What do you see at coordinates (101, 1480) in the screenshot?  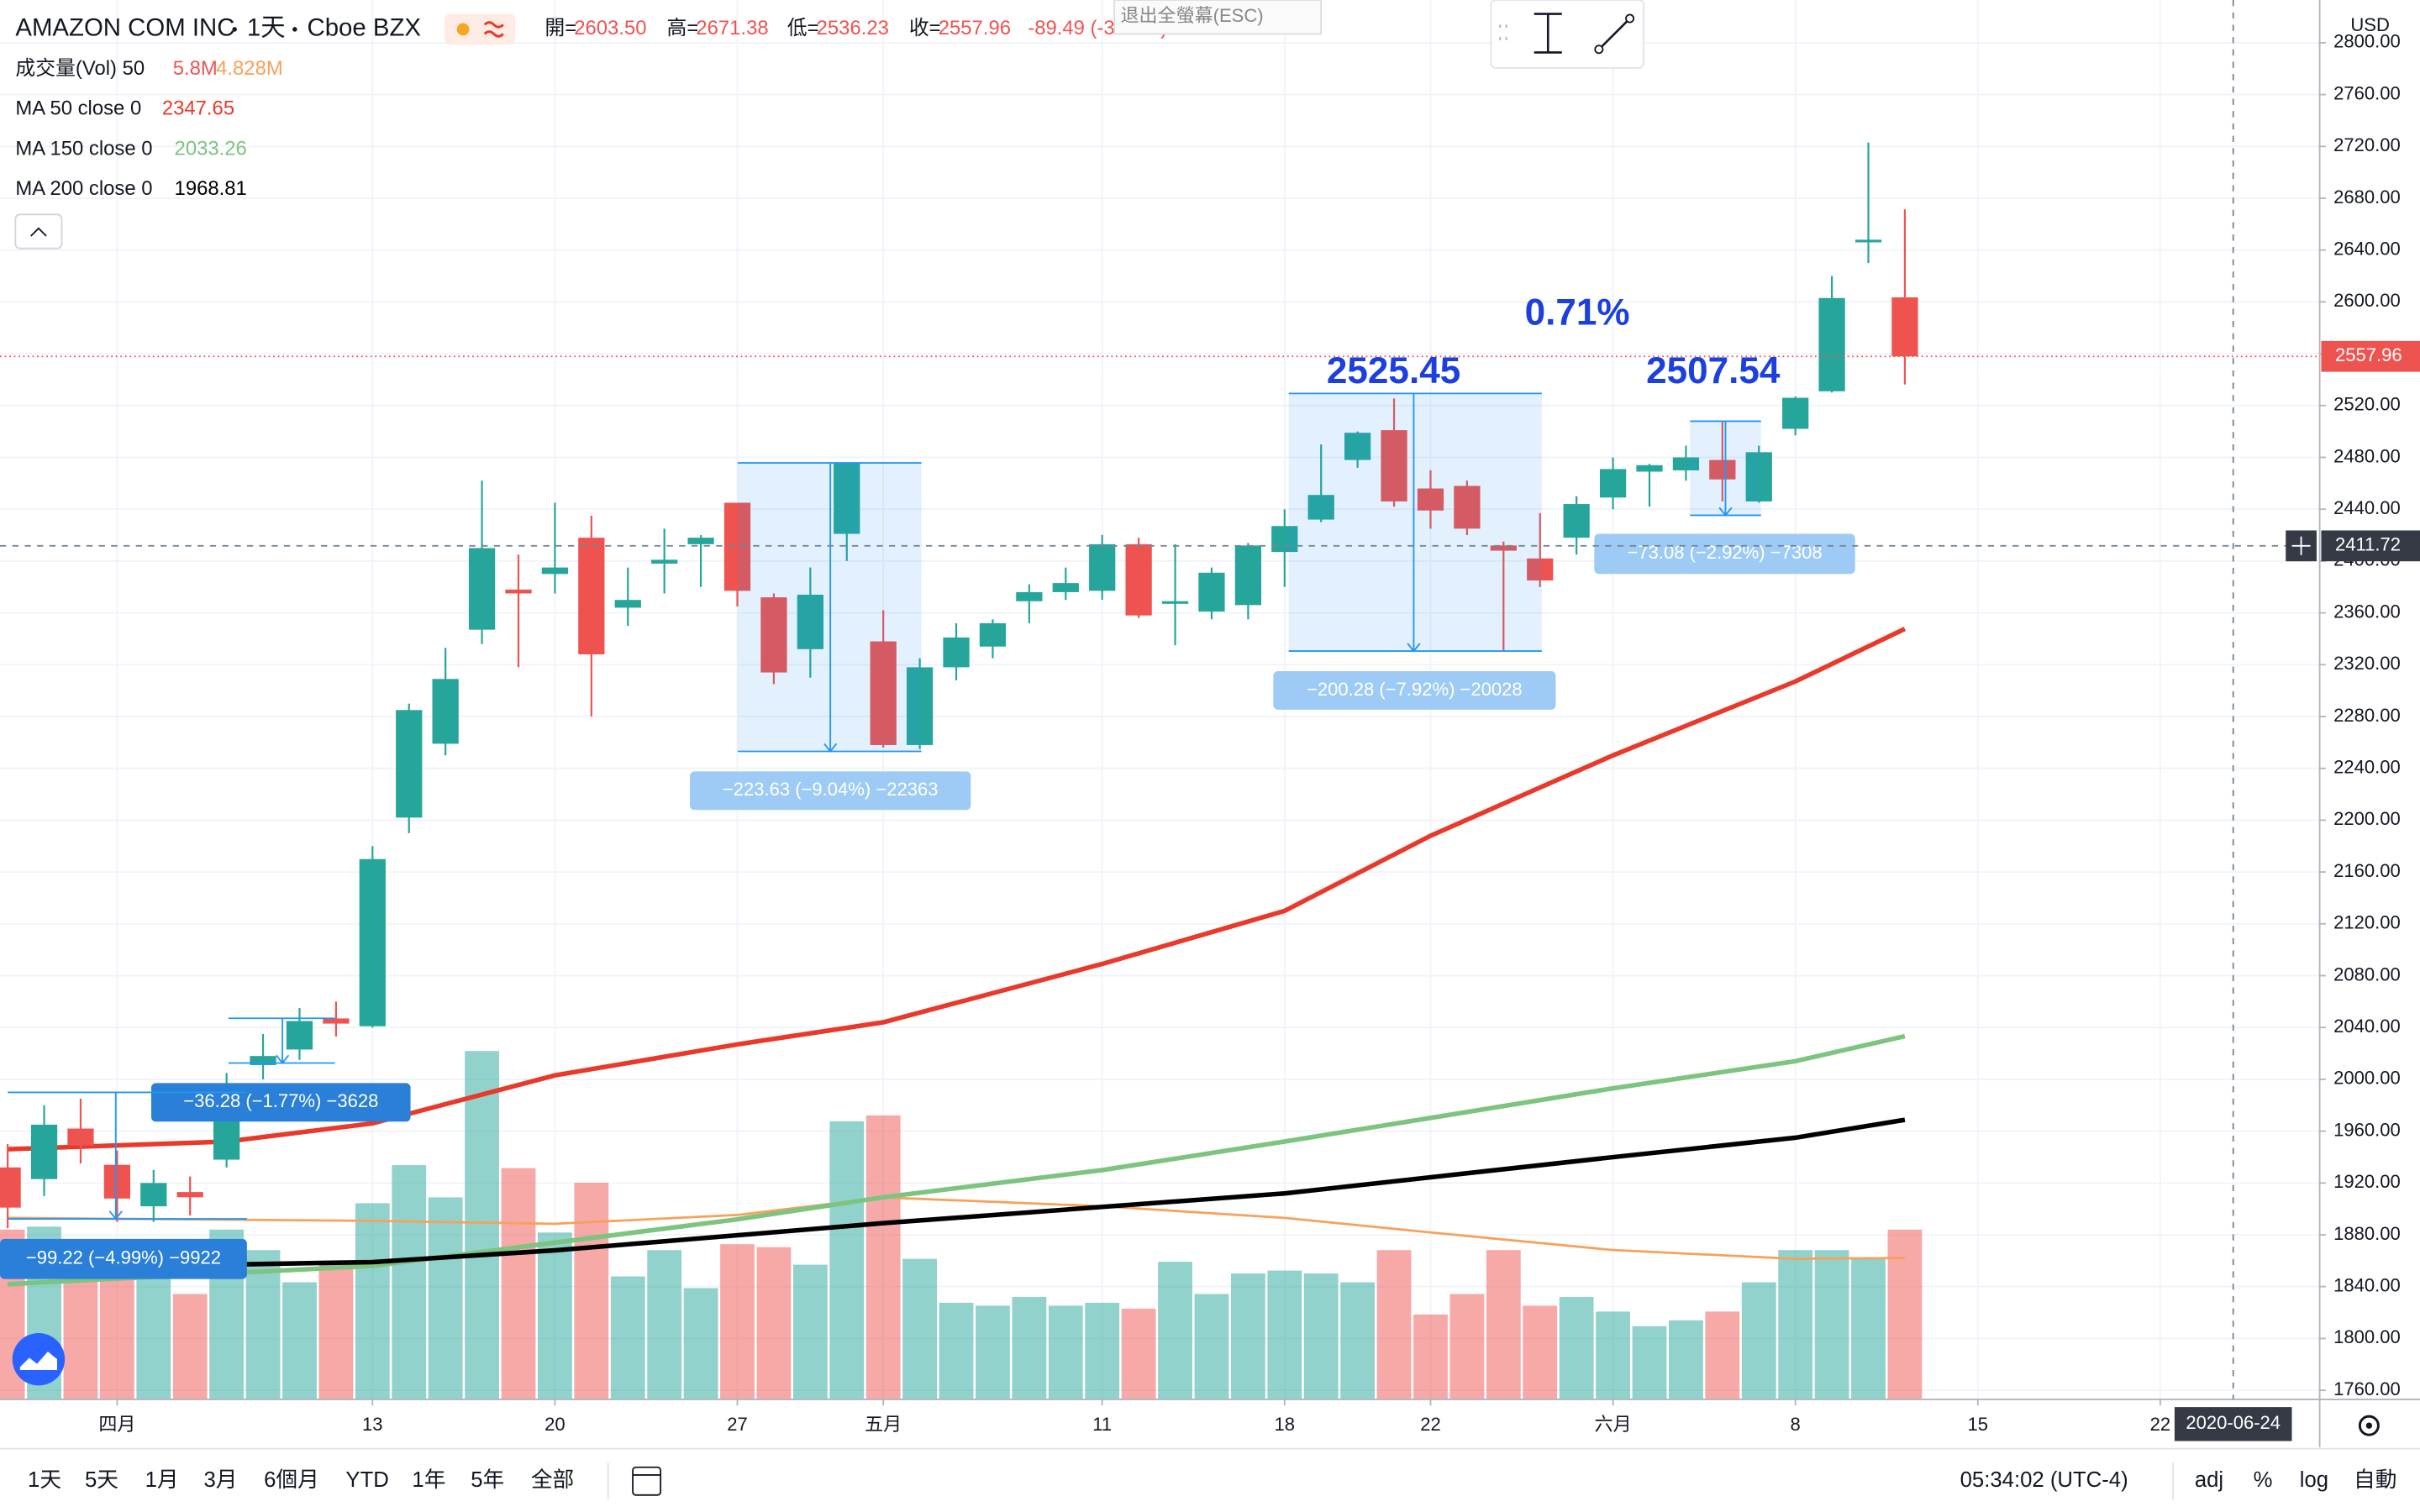 I see `range-button: 5天` at bounding box center [101, 1480].